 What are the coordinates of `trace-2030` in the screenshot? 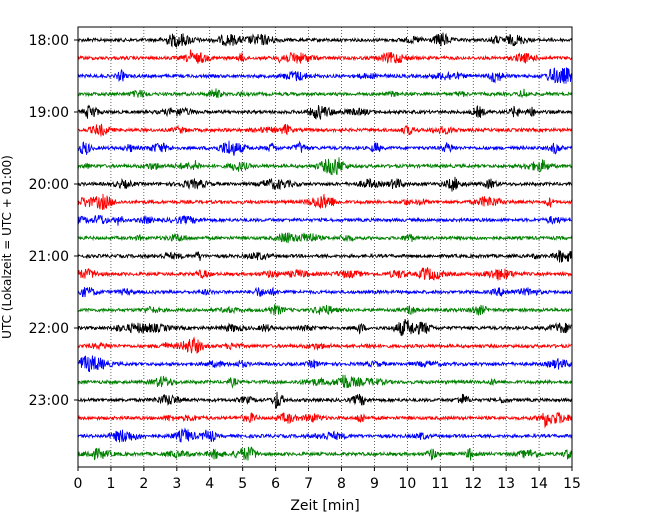 It's located at (325, 220).